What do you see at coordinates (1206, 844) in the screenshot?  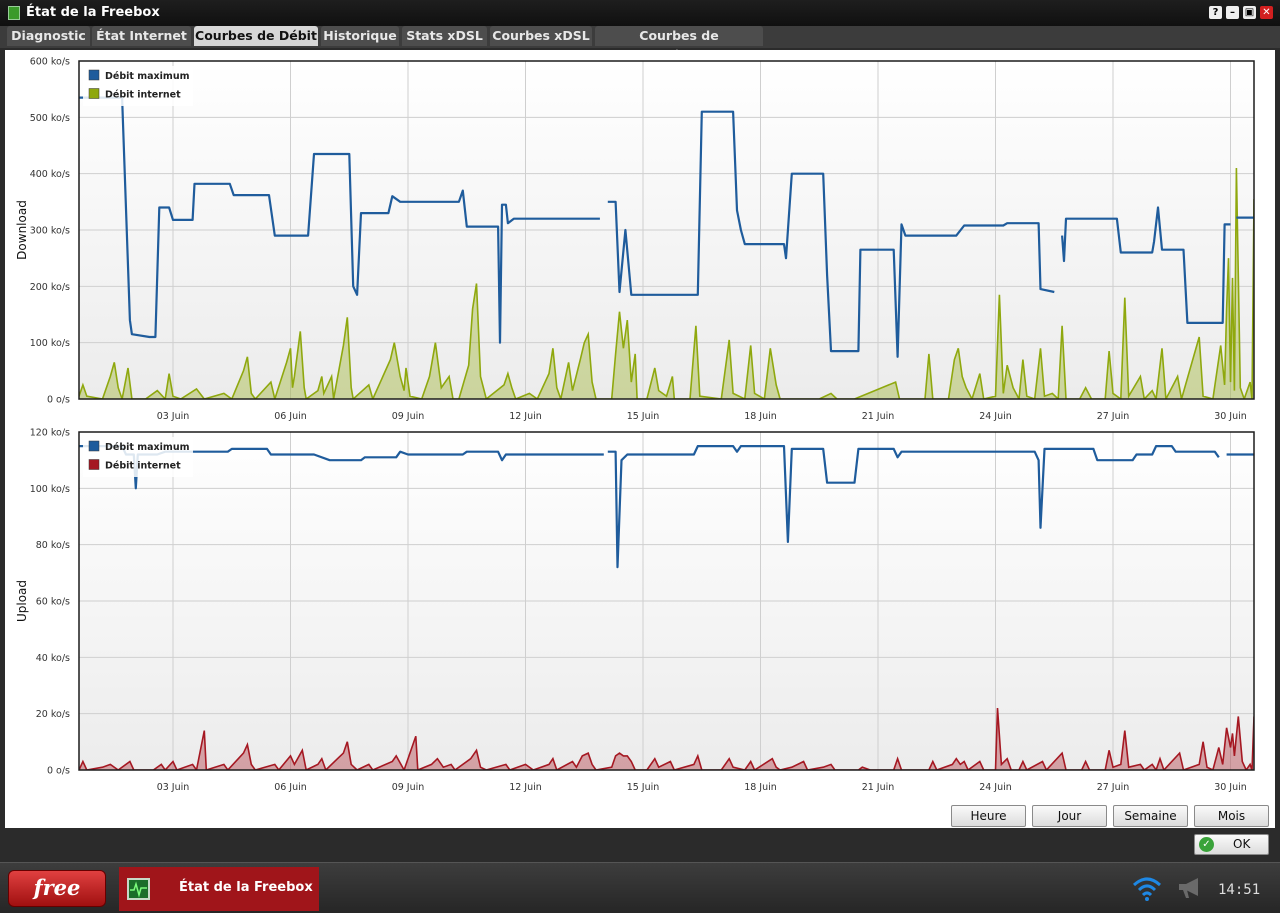 I see `checkmark-icon: ✓` at bounding box center [1206, 844].